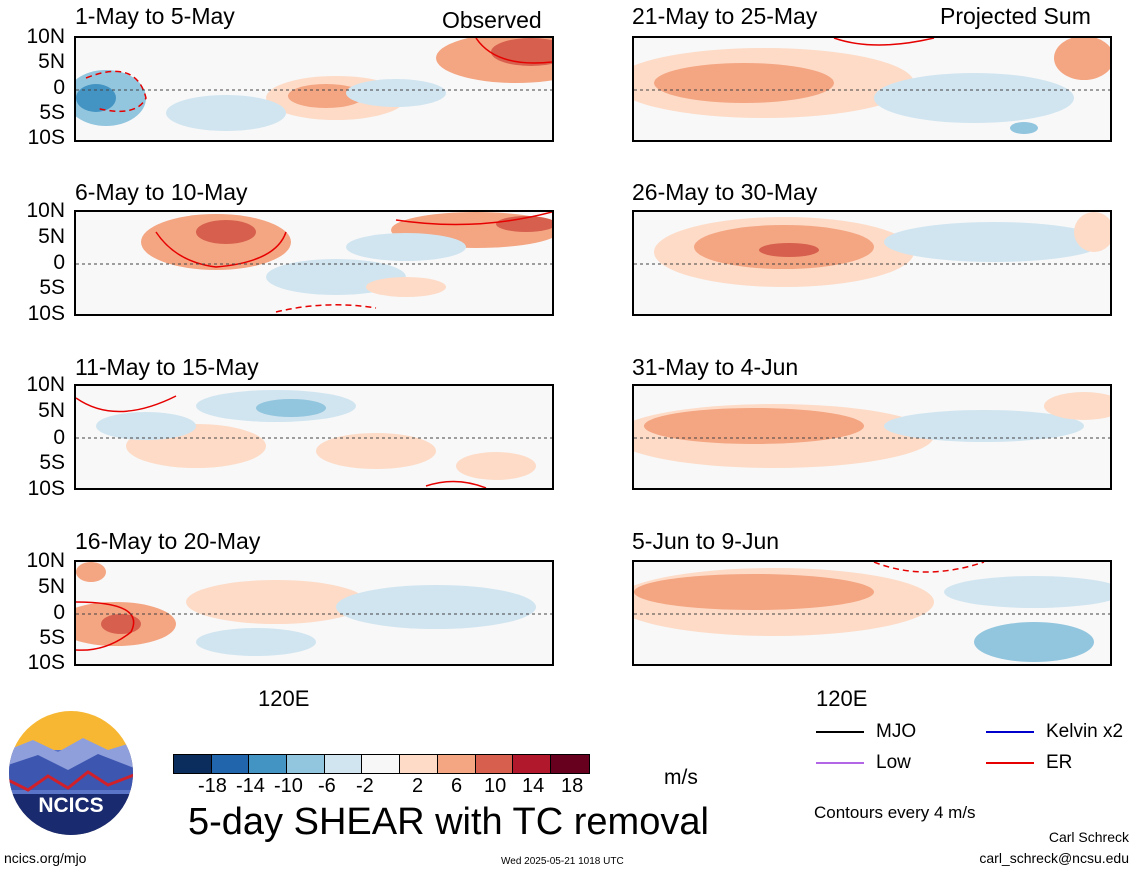 This screenshot has width=1135, height=873. Describe the element at coordinates (895, 812) in the screenshot. I see `contour-note: Contours every 4 m/s` at that location.